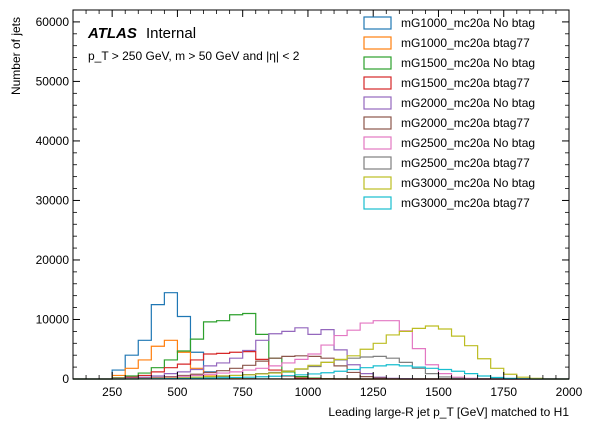  I want to click on x-tick-label: 2000, so click(569, 392).